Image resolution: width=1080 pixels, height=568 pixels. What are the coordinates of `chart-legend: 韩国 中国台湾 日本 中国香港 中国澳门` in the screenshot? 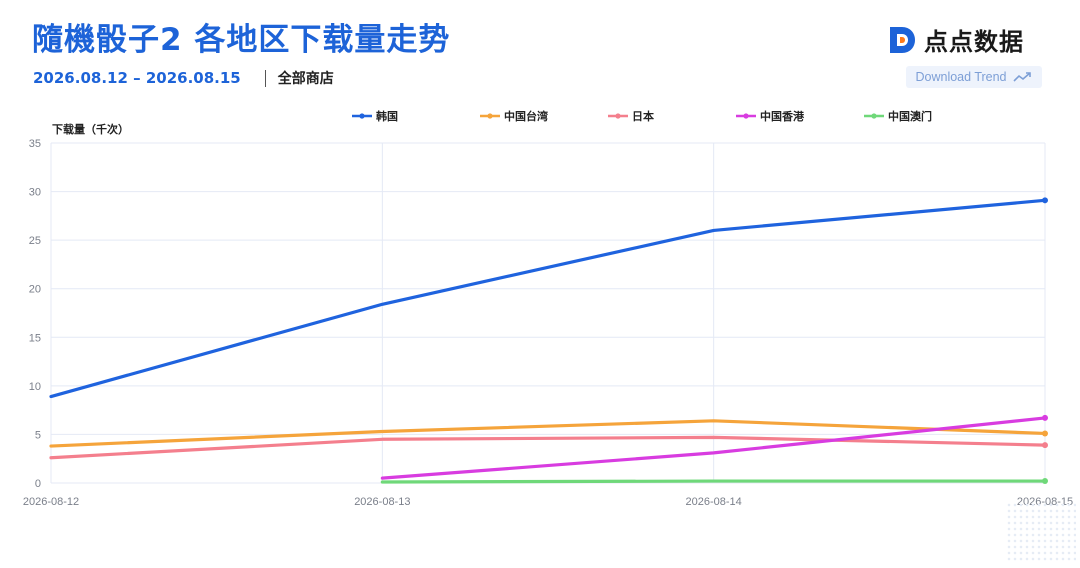 It's located at (540, 116).